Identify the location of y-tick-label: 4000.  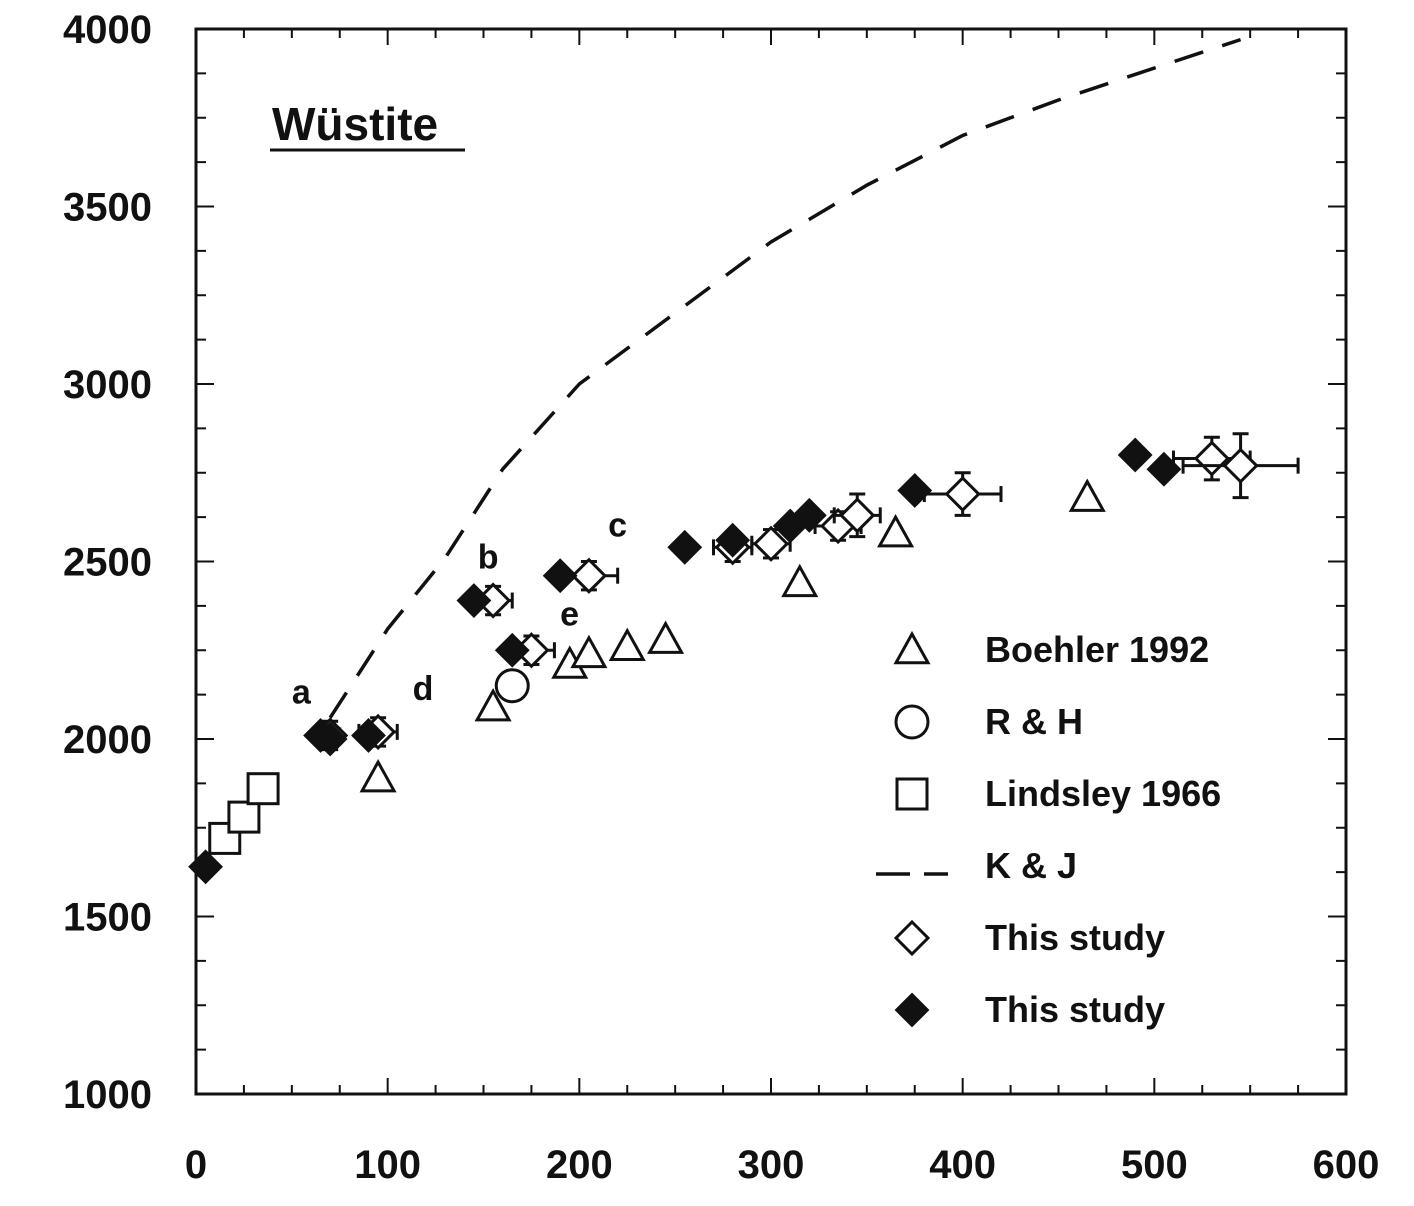
(107, 30).